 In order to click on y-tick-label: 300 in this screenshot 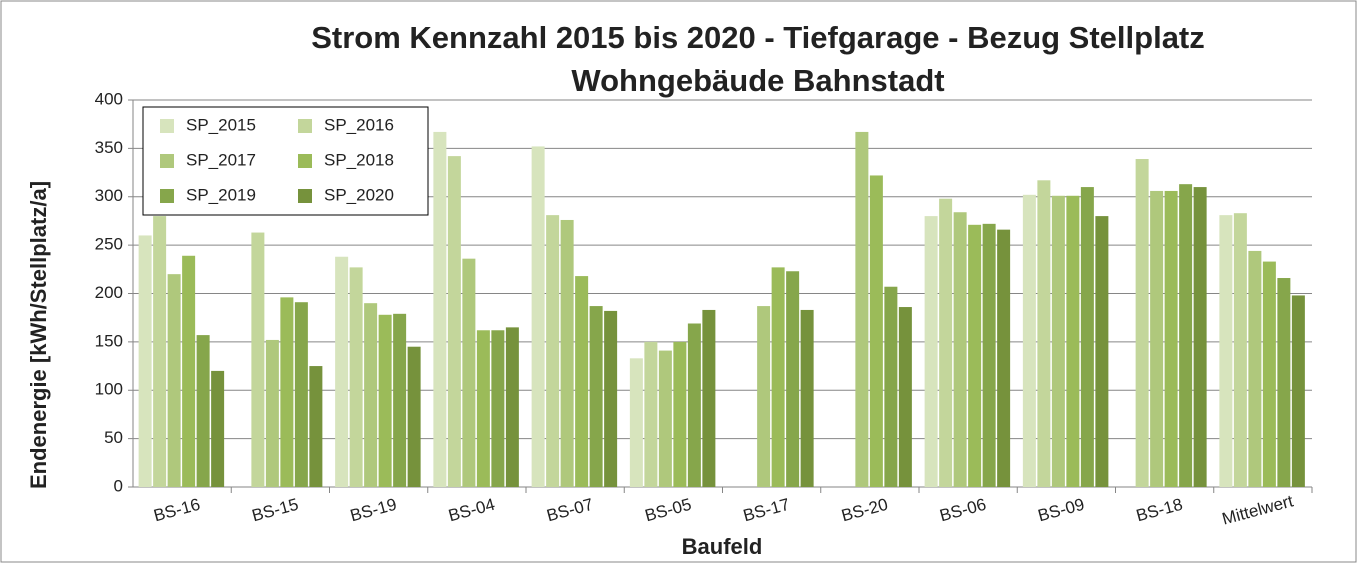, I will do `click(109, 195)`.